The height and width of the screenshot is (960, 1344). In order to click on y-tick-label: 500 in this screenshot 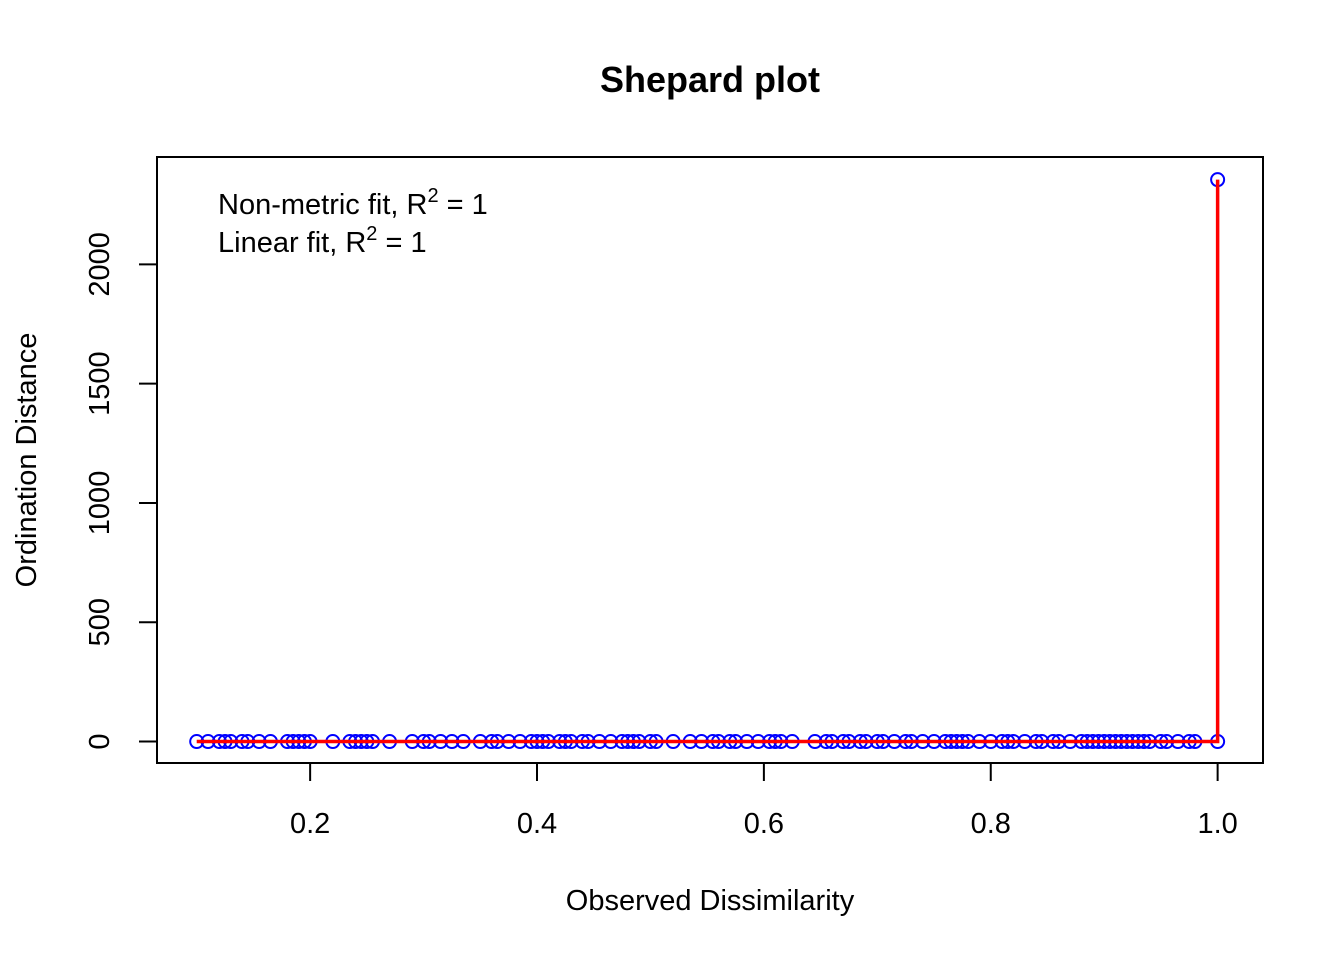, I will do `click(100, 622)`.